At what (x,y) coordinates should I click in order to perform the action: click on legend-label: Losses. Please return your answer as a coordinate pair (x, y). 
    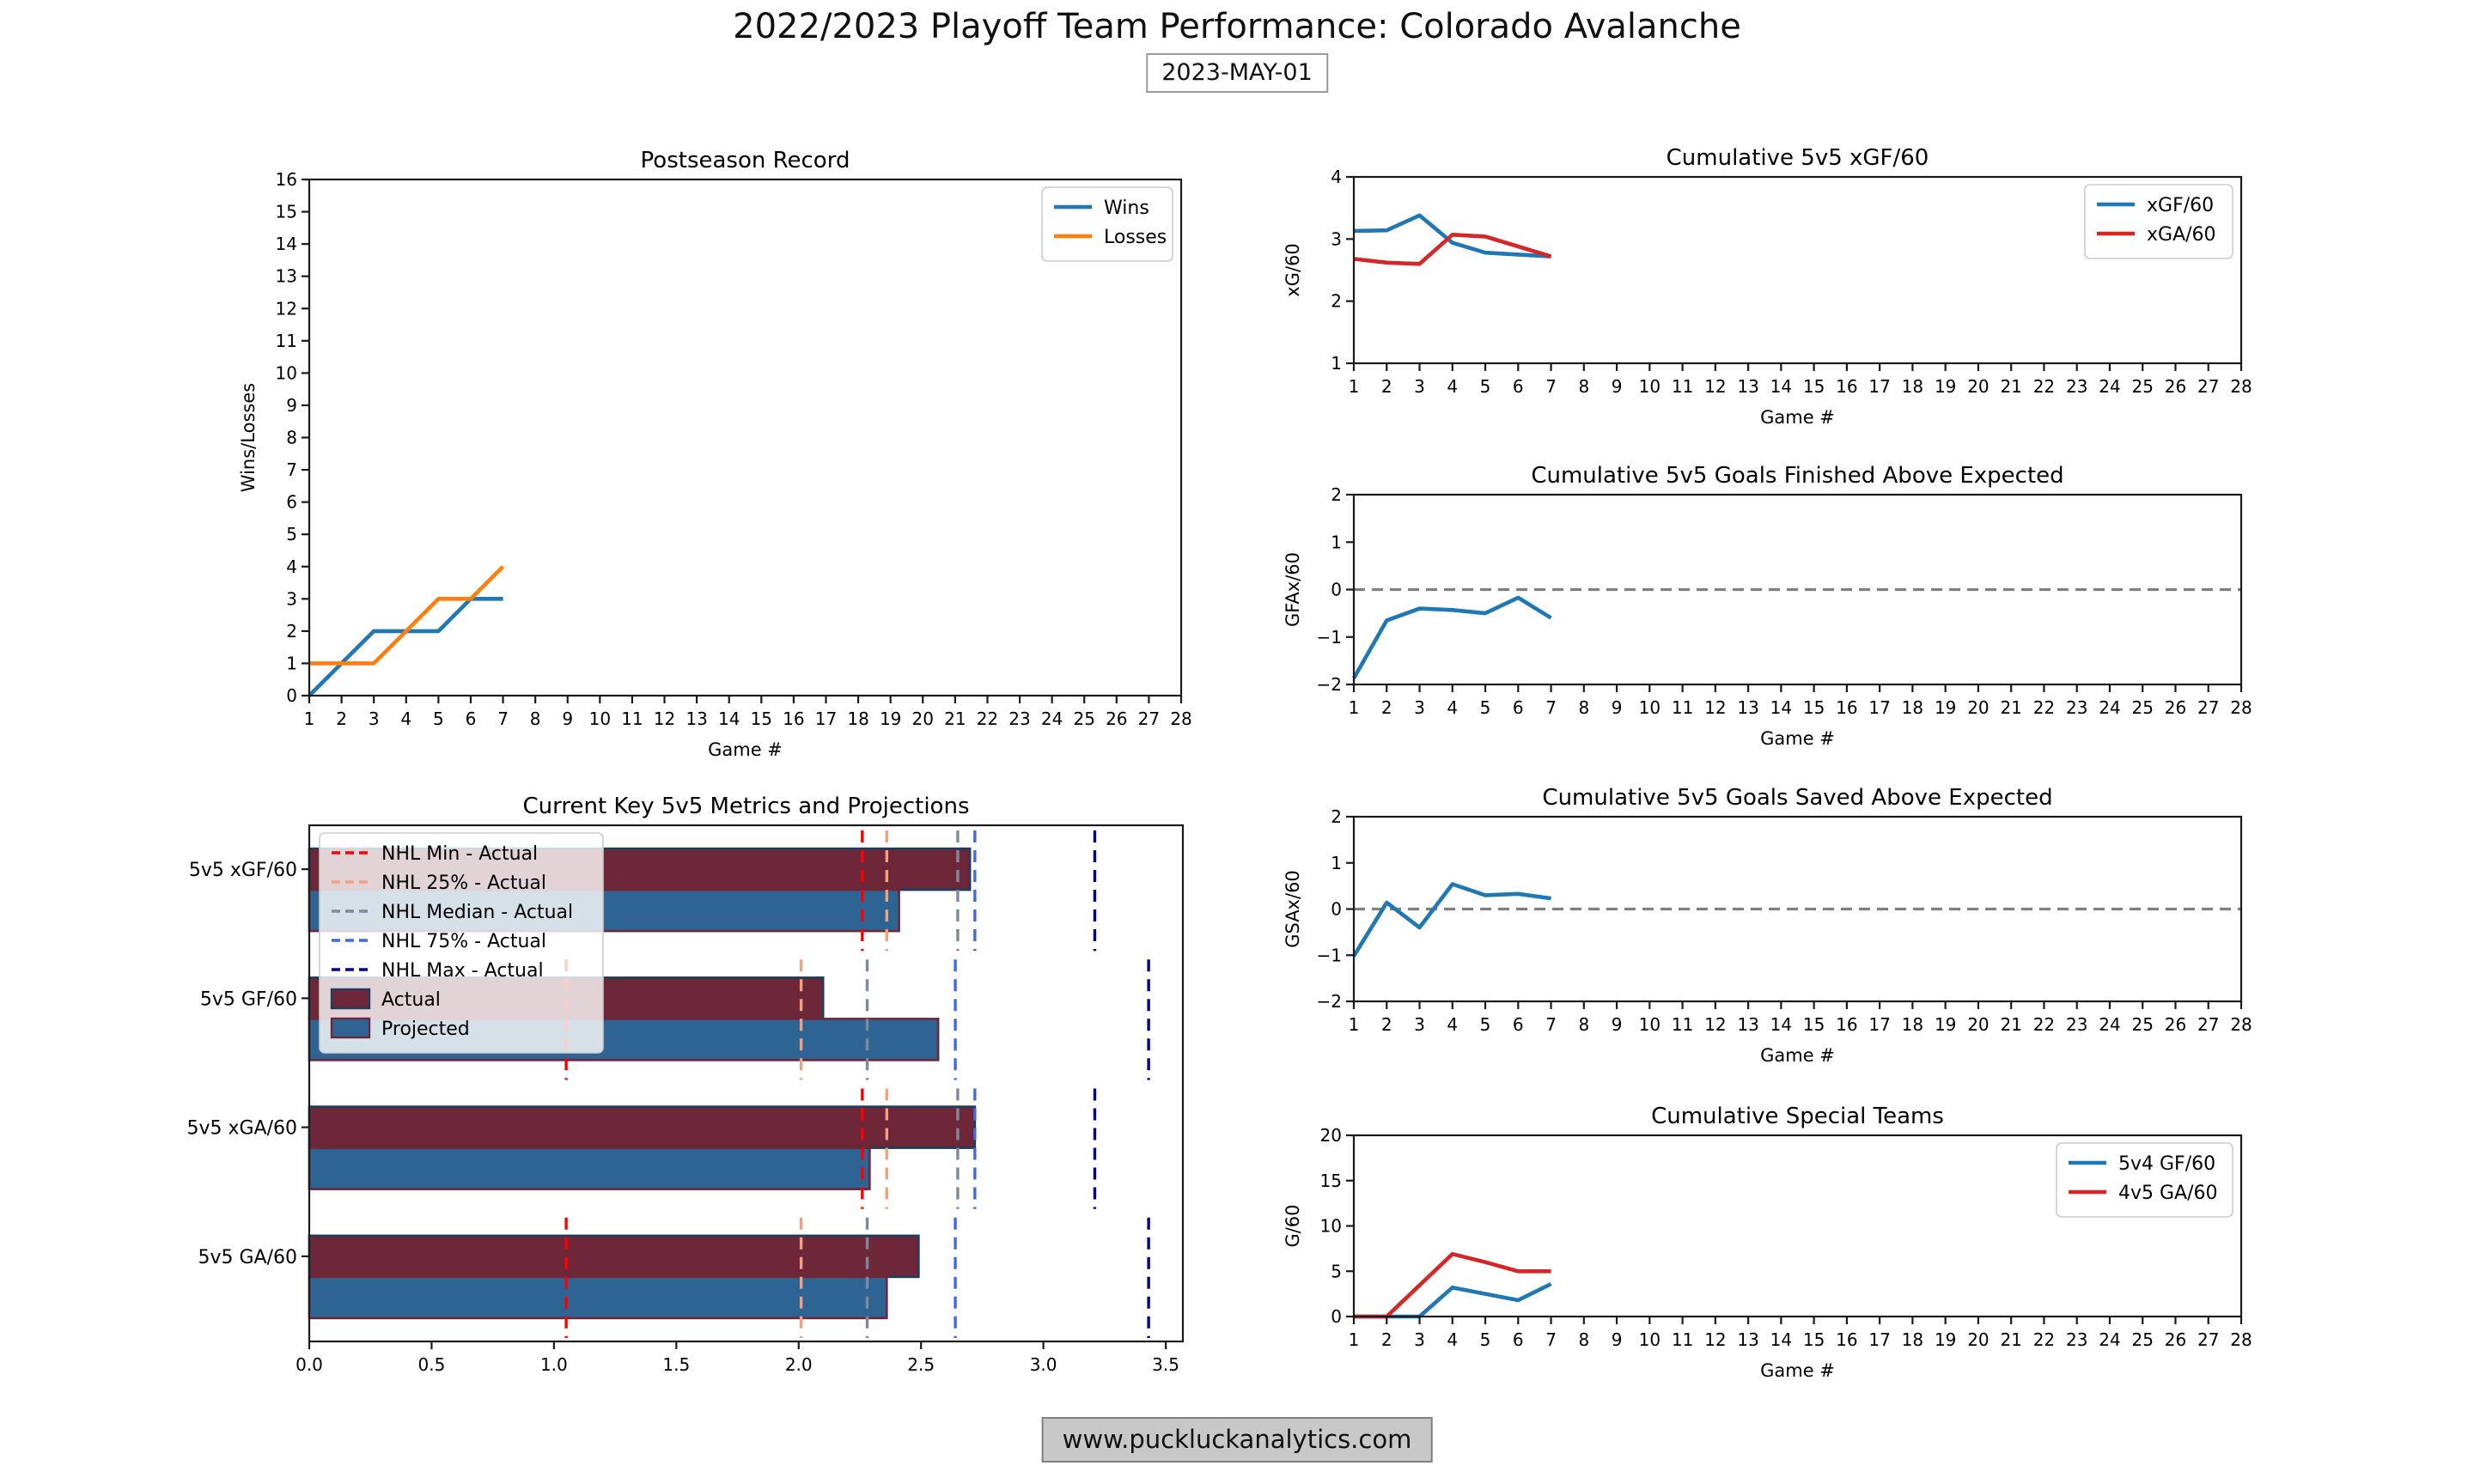
    Looking at the image, I should click on (1135, 238).